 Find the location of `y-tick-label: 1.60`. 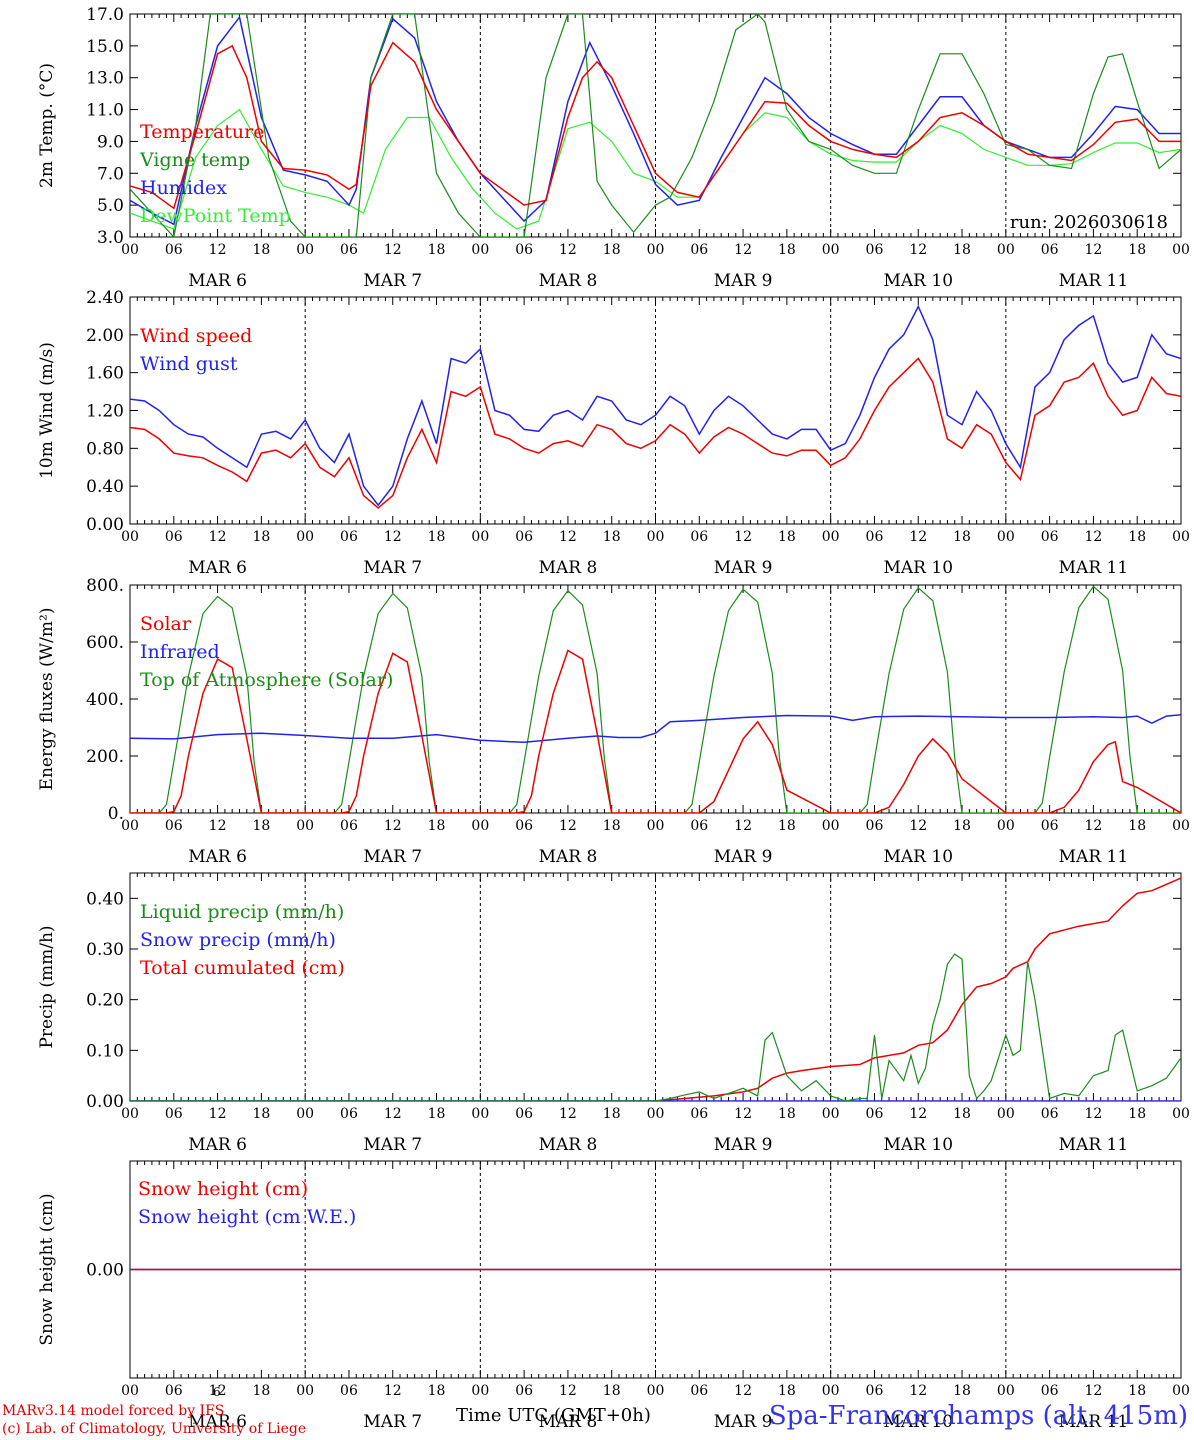

y-tick-label: 1.60 is located at coordinates (105, 374).